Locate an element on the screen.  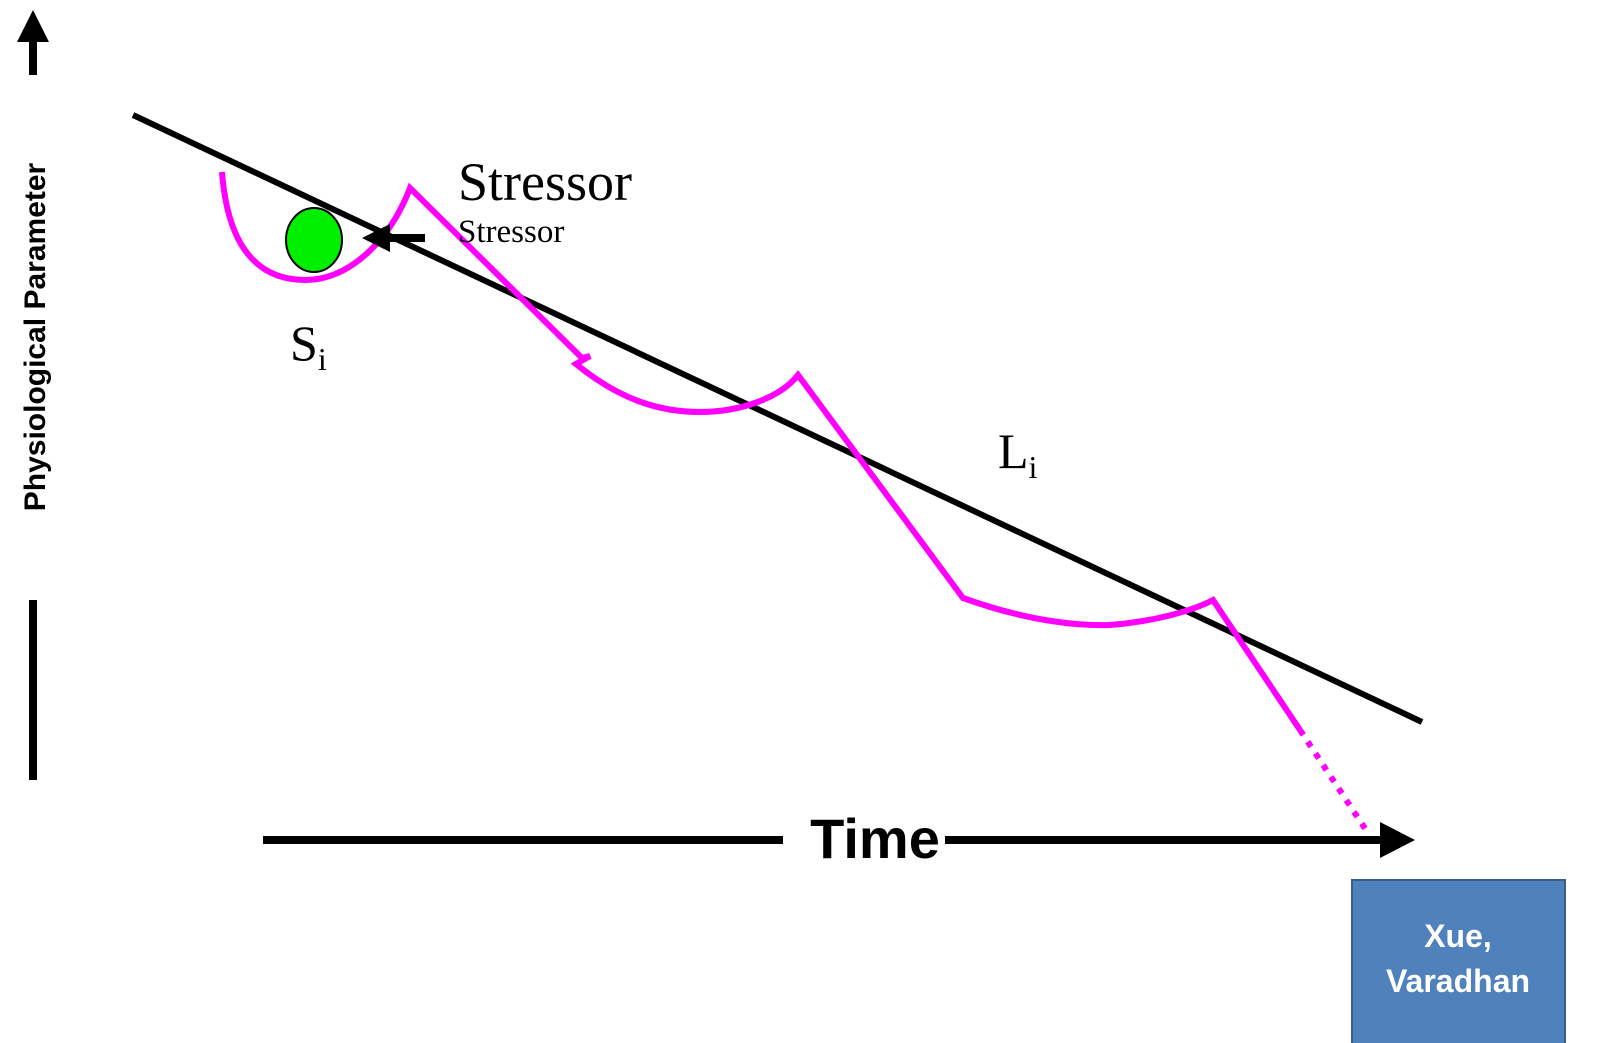
credit-line: Xue, is located at coordinates (1458, 936).